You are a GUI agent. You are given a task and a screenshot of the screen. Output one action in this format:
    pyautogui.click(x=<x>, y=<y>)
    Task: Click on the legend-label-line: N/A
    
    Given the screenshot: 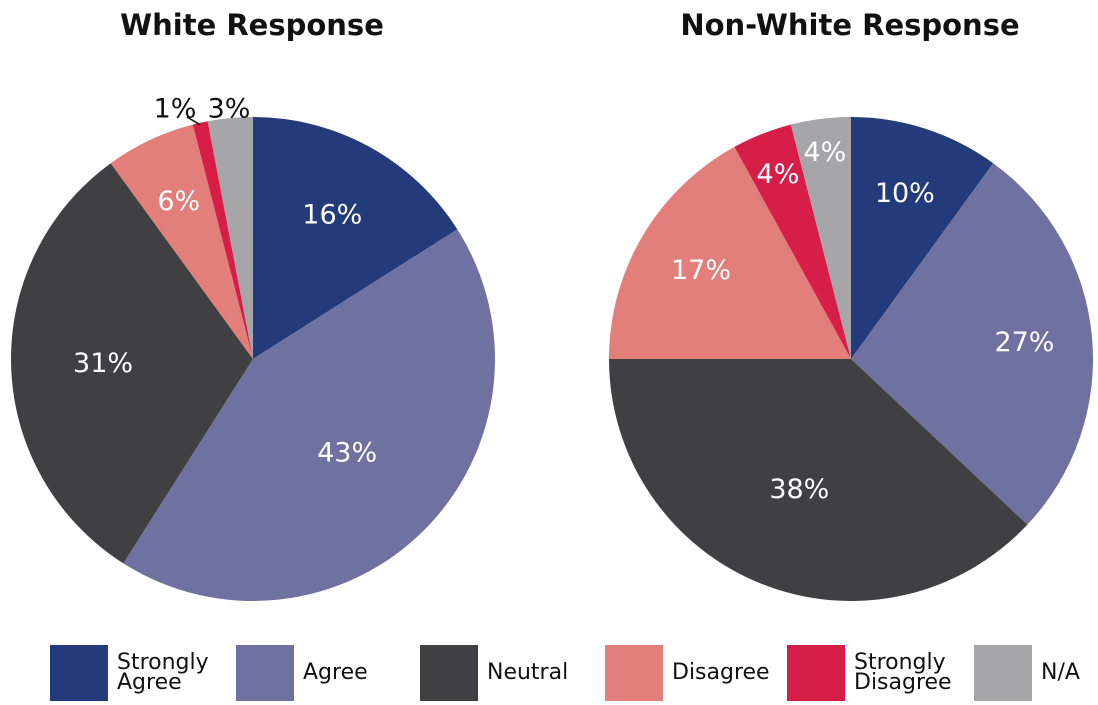 What is the action you would take?
    pyautogui.click(x=1060, y=672)
    